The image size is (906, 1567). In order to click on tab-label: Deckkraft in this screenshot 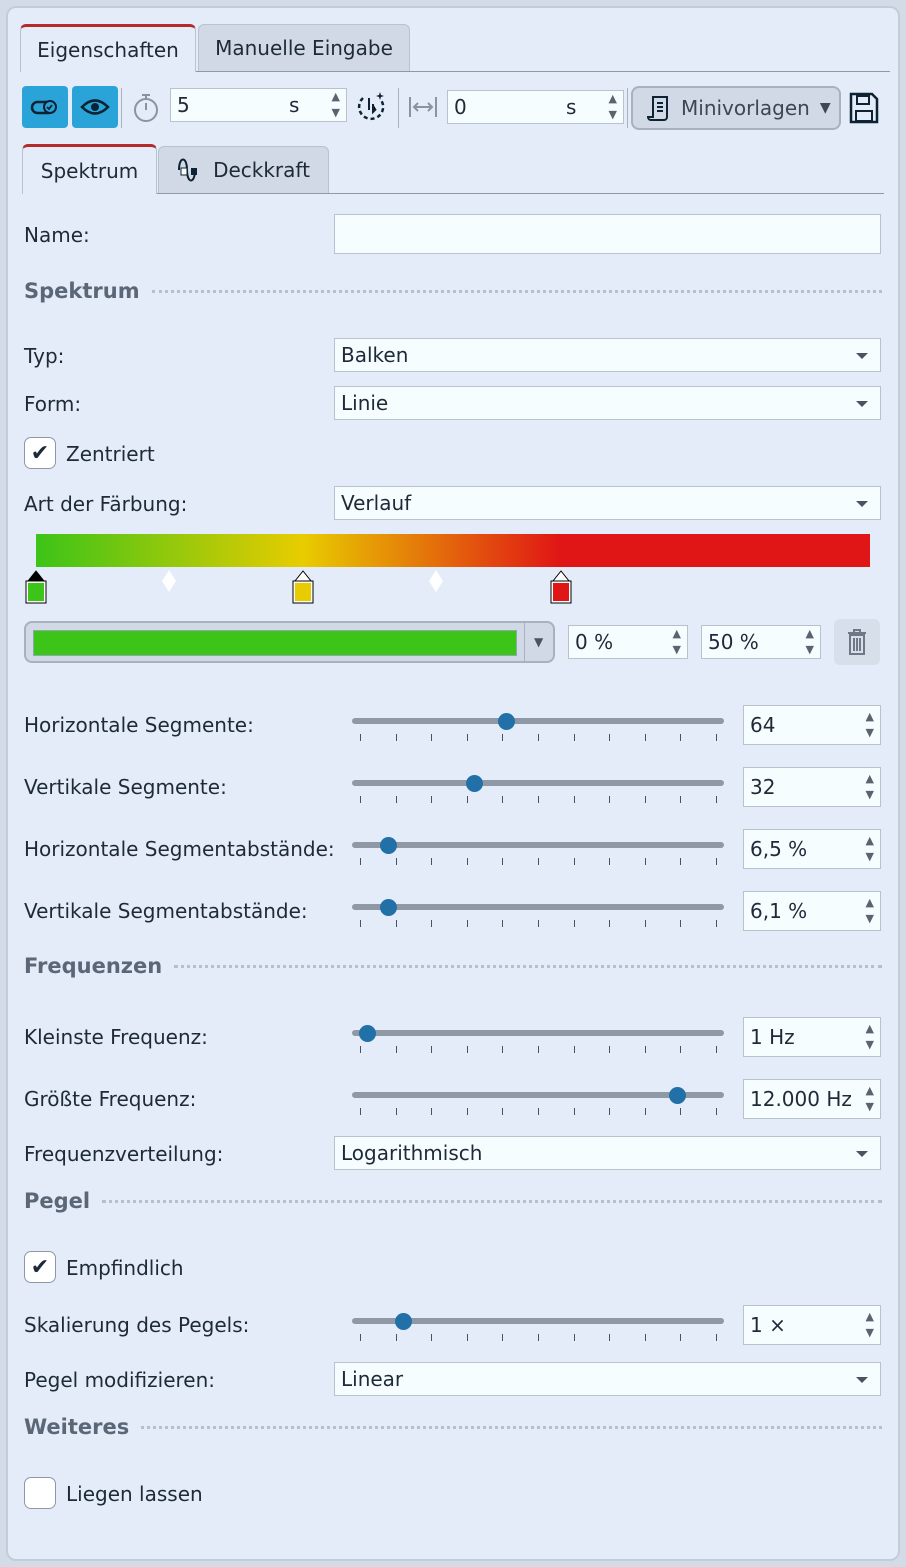, I will do `click(261, 170)`.